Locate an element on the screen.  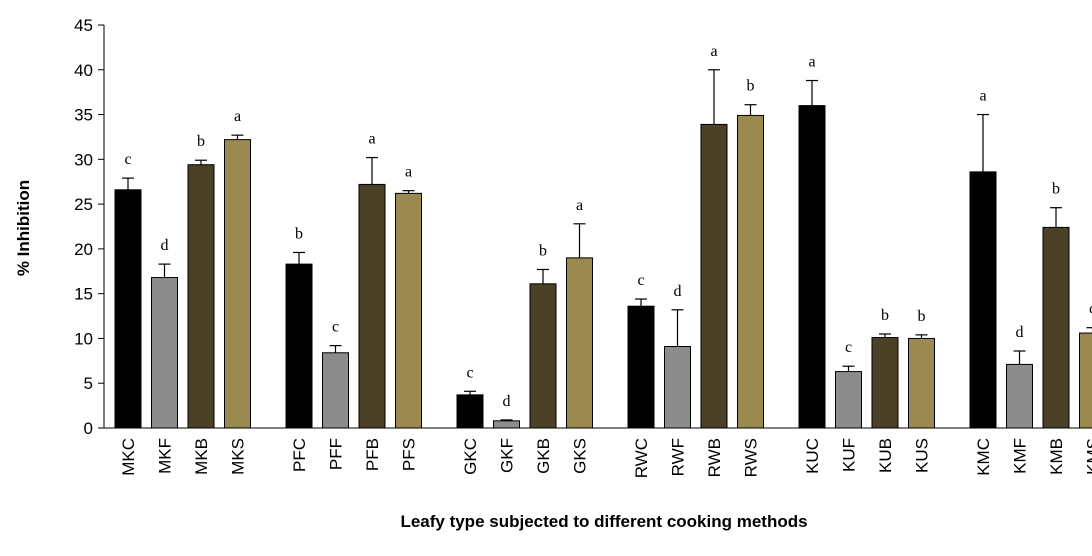
x-tick-label-kuc: KUC is located at coordinates (812, 456).